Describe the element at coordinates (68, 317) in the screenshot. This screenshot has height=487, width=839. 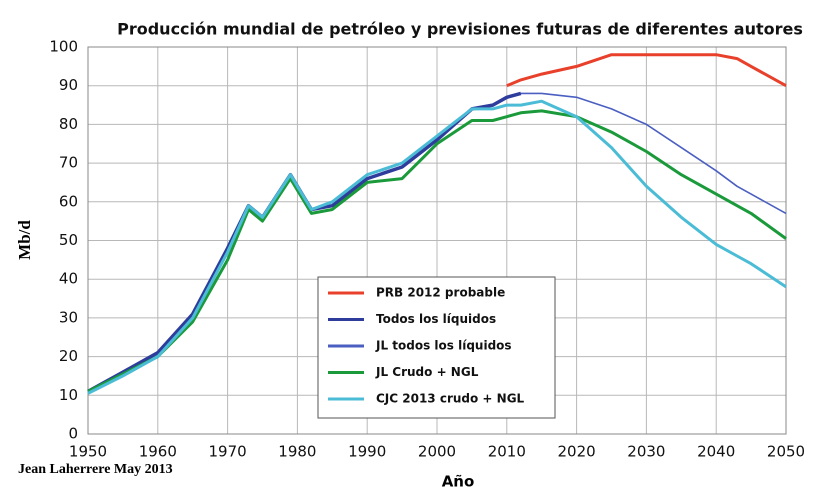
I see `y-tick-label: 30` at that location.